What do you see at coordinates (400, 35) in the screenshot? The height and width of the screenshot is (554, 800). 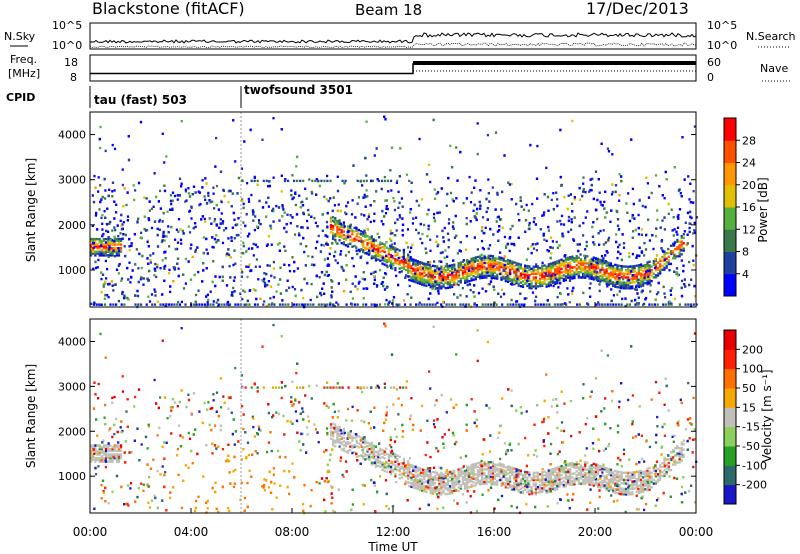 I see `noise-panel: N.Sky 10^5 10^0 10^5 10^0 N.Search` at bounding box center [400, 35].